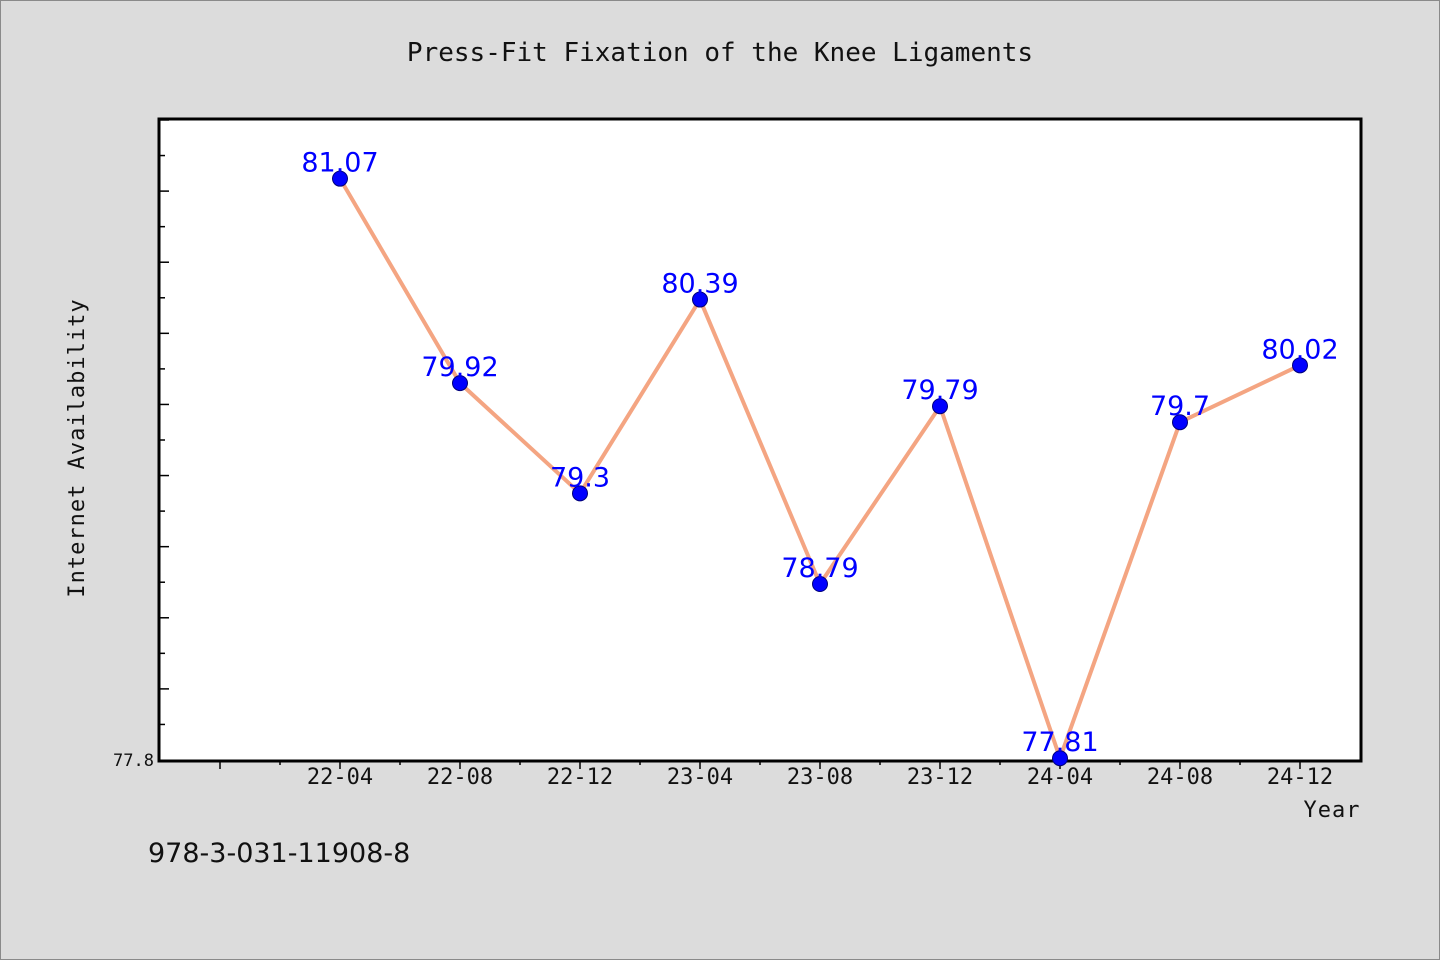 The image size is (1440, 960). What do you see at coordinates (460, 777) in the screenshot?
I see `x-tick-label: 22-08` at bounding box center [460, 777].